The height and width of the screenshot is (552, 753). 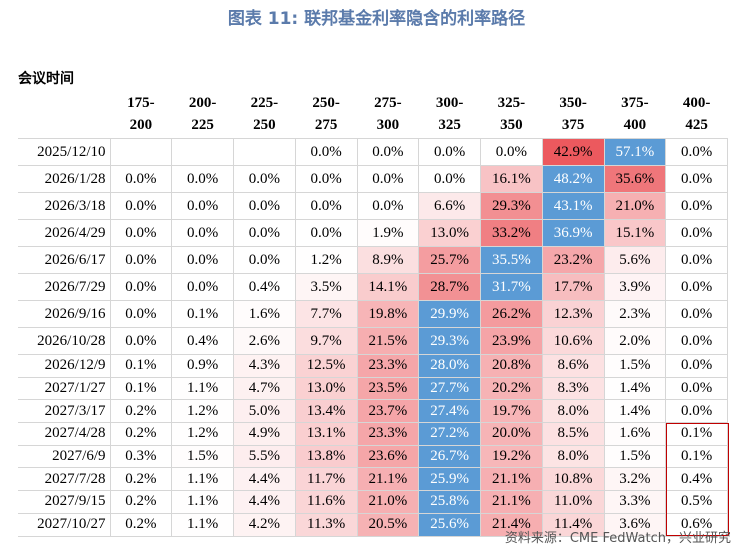 I want to click on meeting-date: 2026/7/29, so click(x=64, y=287).